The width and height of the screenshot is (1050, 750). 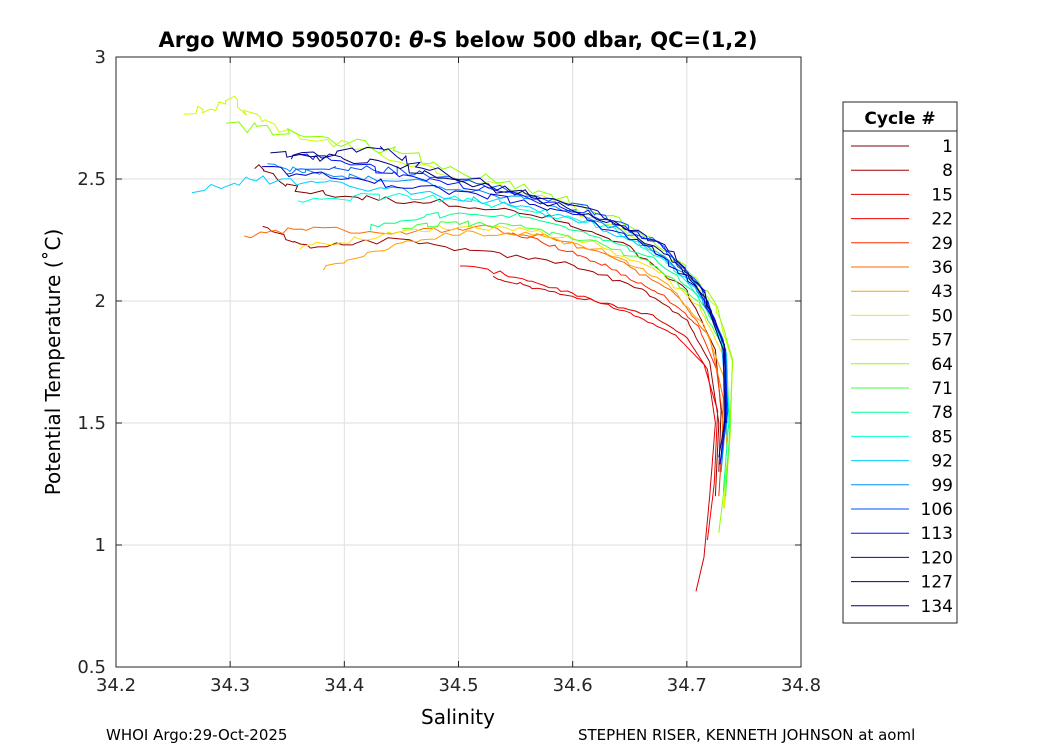 What do you see at coordinates (942, 195) in the screenshot?
I see `legend-label-cycle-15: 15` at bounding box center [942, 195].